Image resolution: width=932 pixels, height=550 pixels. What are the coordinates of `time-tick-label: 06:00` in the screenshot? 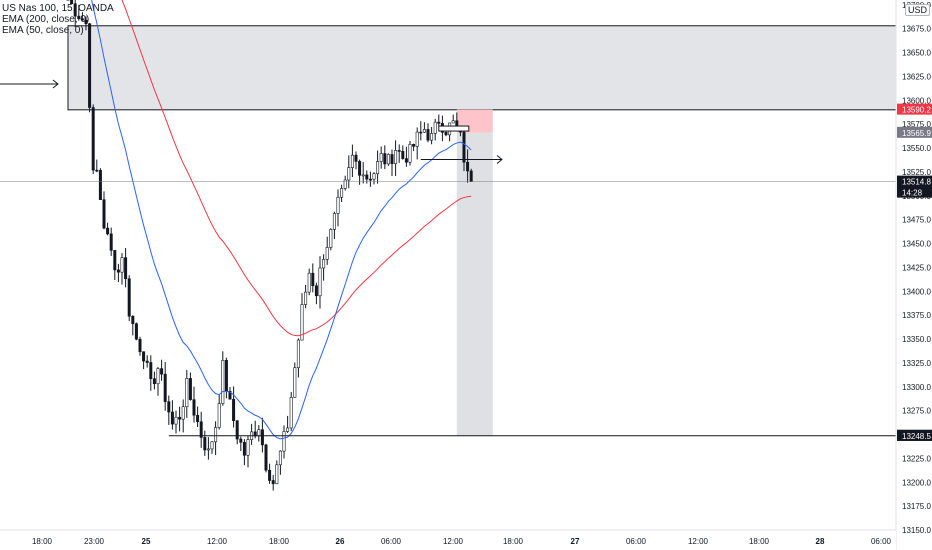 It's located at (636, 541).